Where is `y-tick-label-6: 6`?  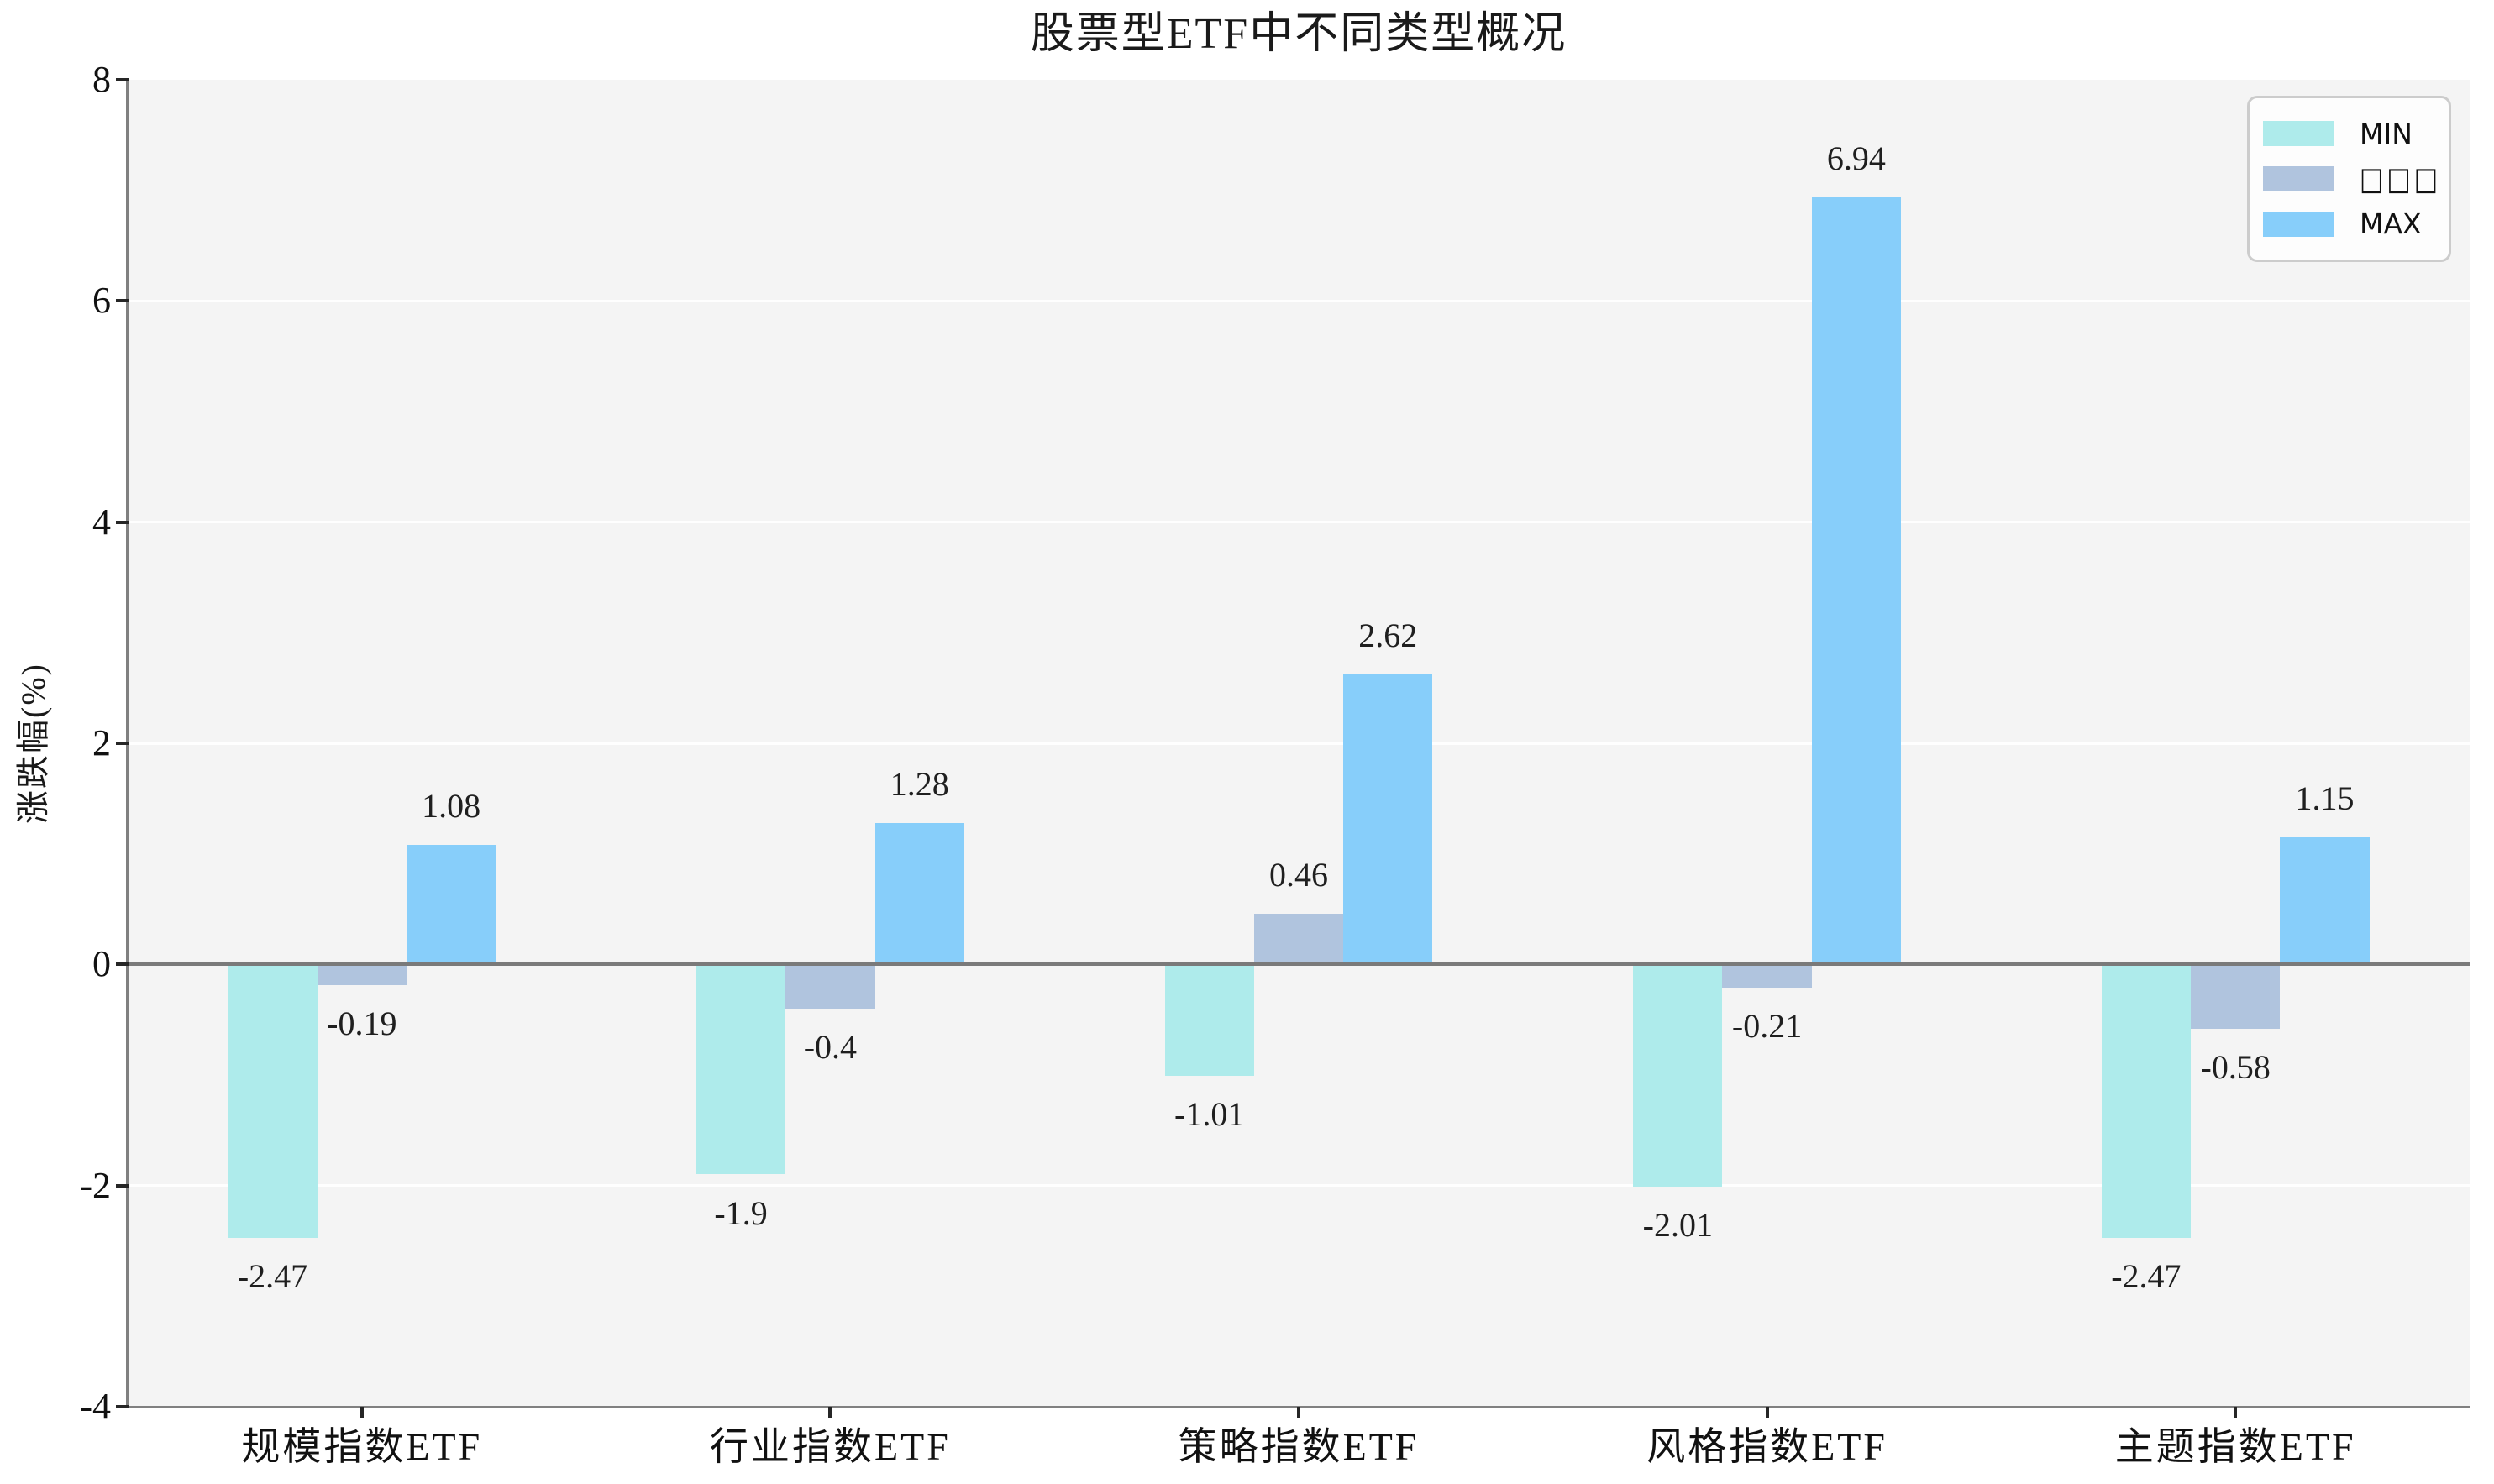
y-tick-label-6: 6 is located at coordinates (102, 301).